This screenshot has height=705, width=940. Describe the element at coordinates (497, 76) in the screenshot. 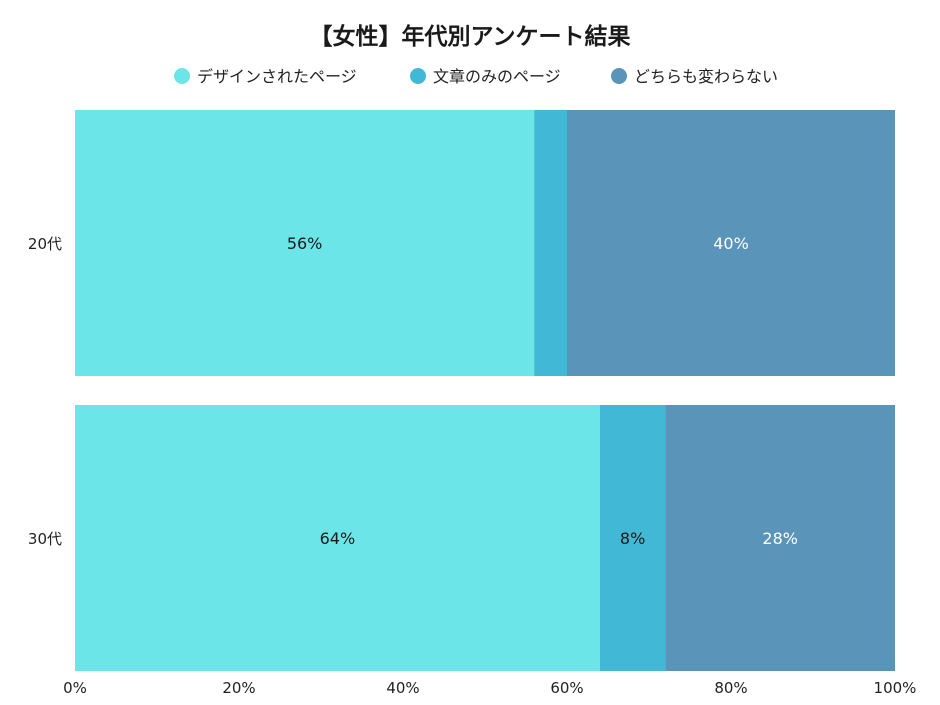

I see `legend-label: 文章のみのページ` at that location.